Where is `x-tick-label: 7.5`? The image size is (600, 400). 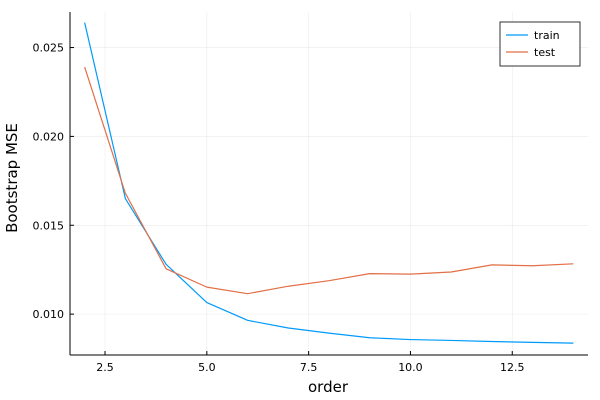 x-tick-label: 7.5 is located at coordinates (309, 367).